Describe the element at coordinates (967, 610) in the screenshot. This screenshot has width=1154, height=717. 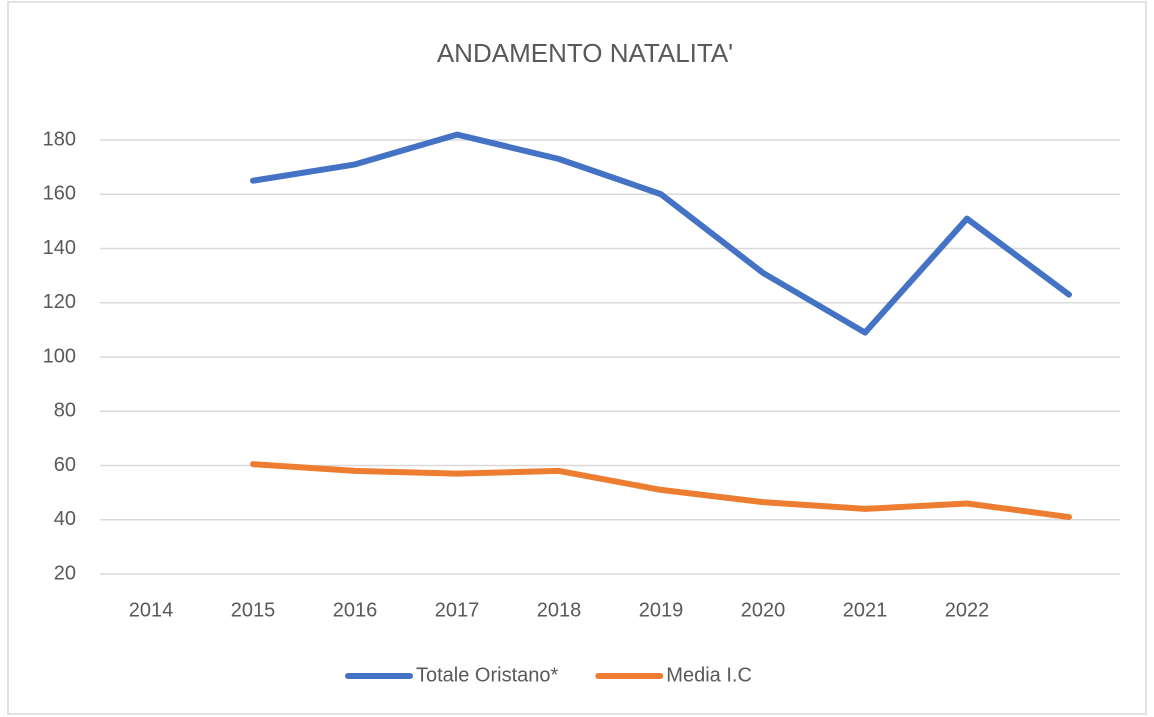
I see `x-tick-label: 2022` at that location.